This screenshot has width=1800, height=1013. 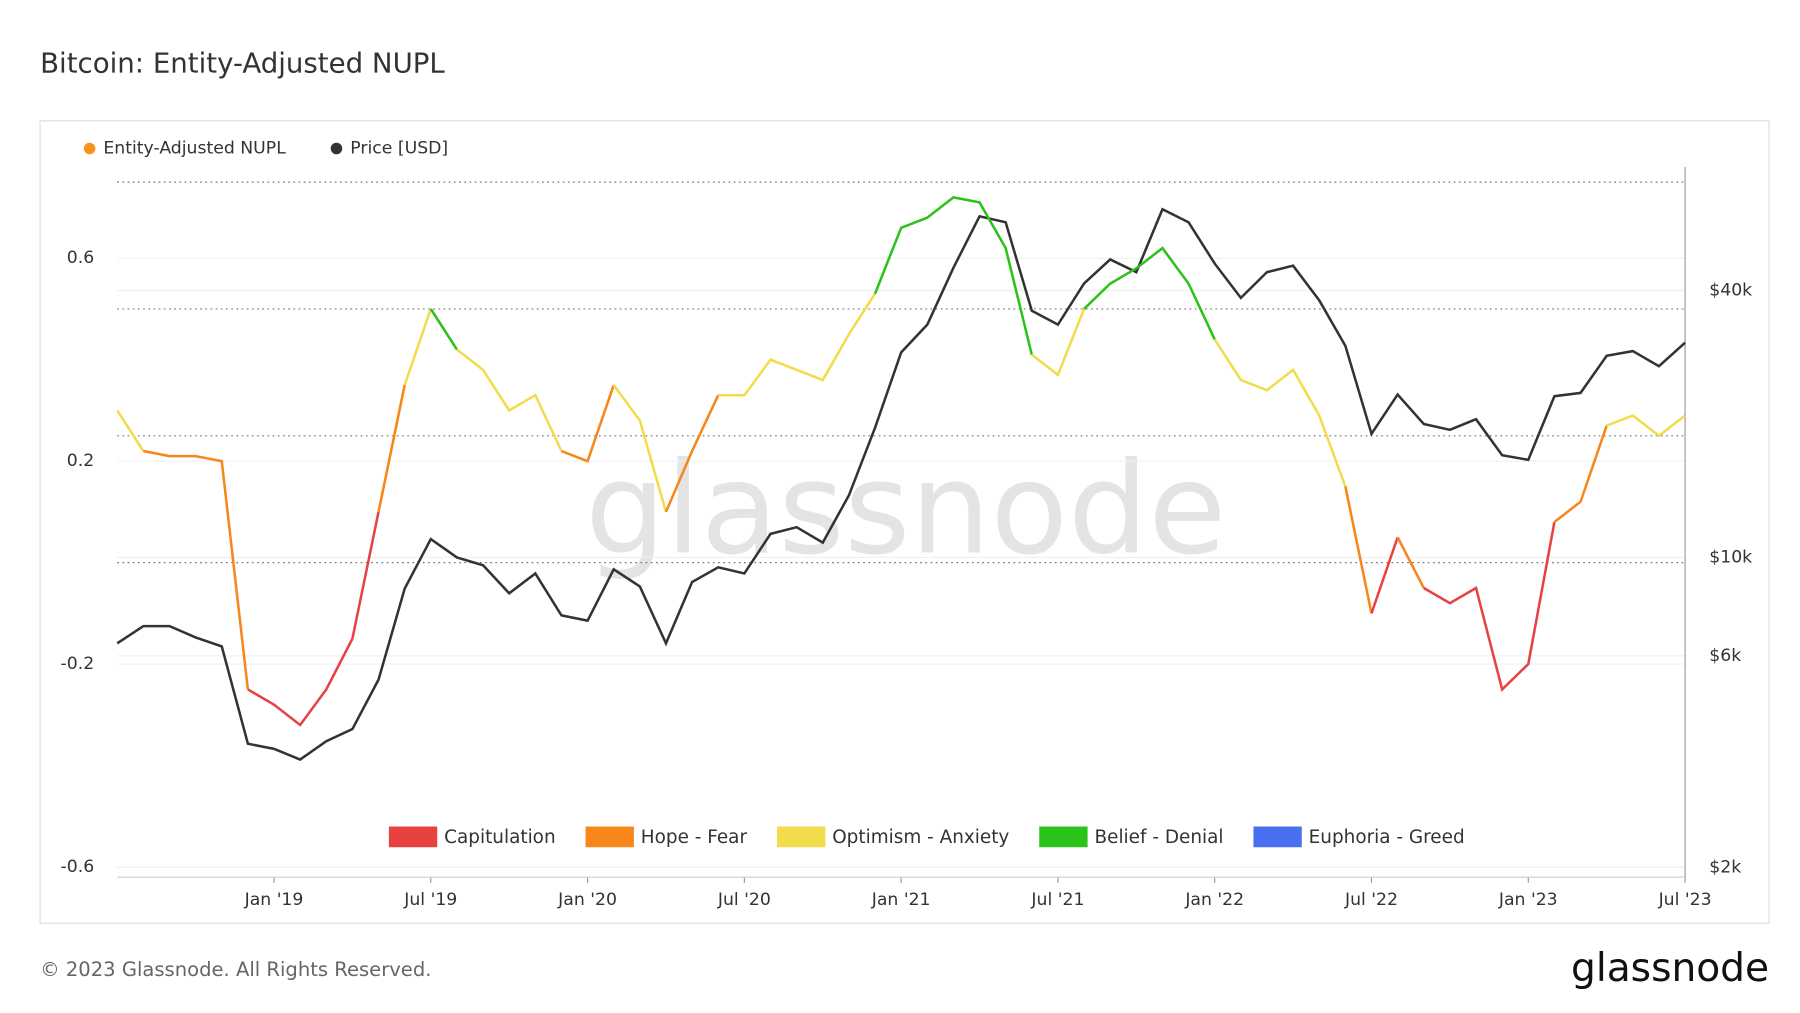 I want to click on y-tick-label: -0.6, so click(x=78, y=867).